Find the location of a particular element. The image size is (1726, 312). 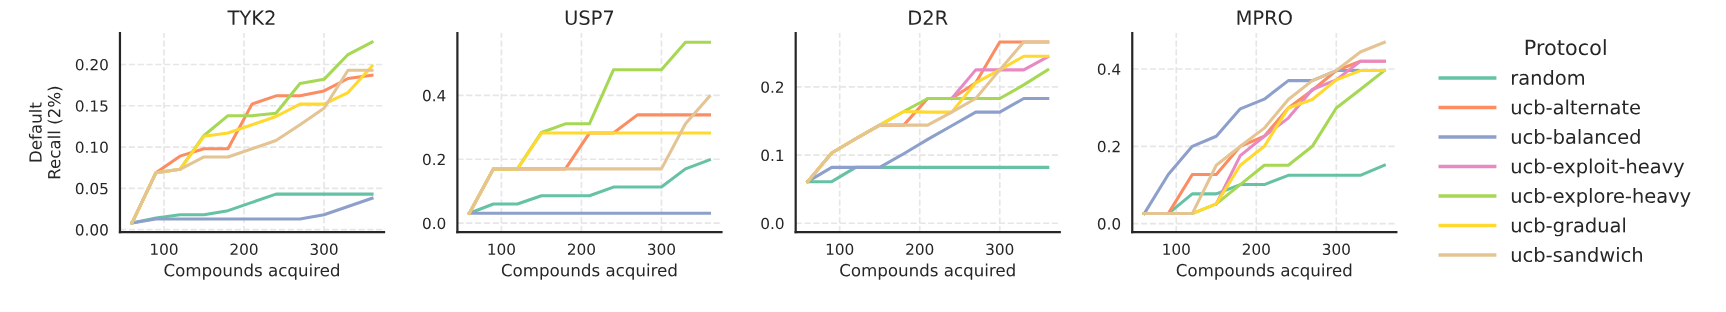

y-tick-label: 0.10 is located at coordinates (91, 147).